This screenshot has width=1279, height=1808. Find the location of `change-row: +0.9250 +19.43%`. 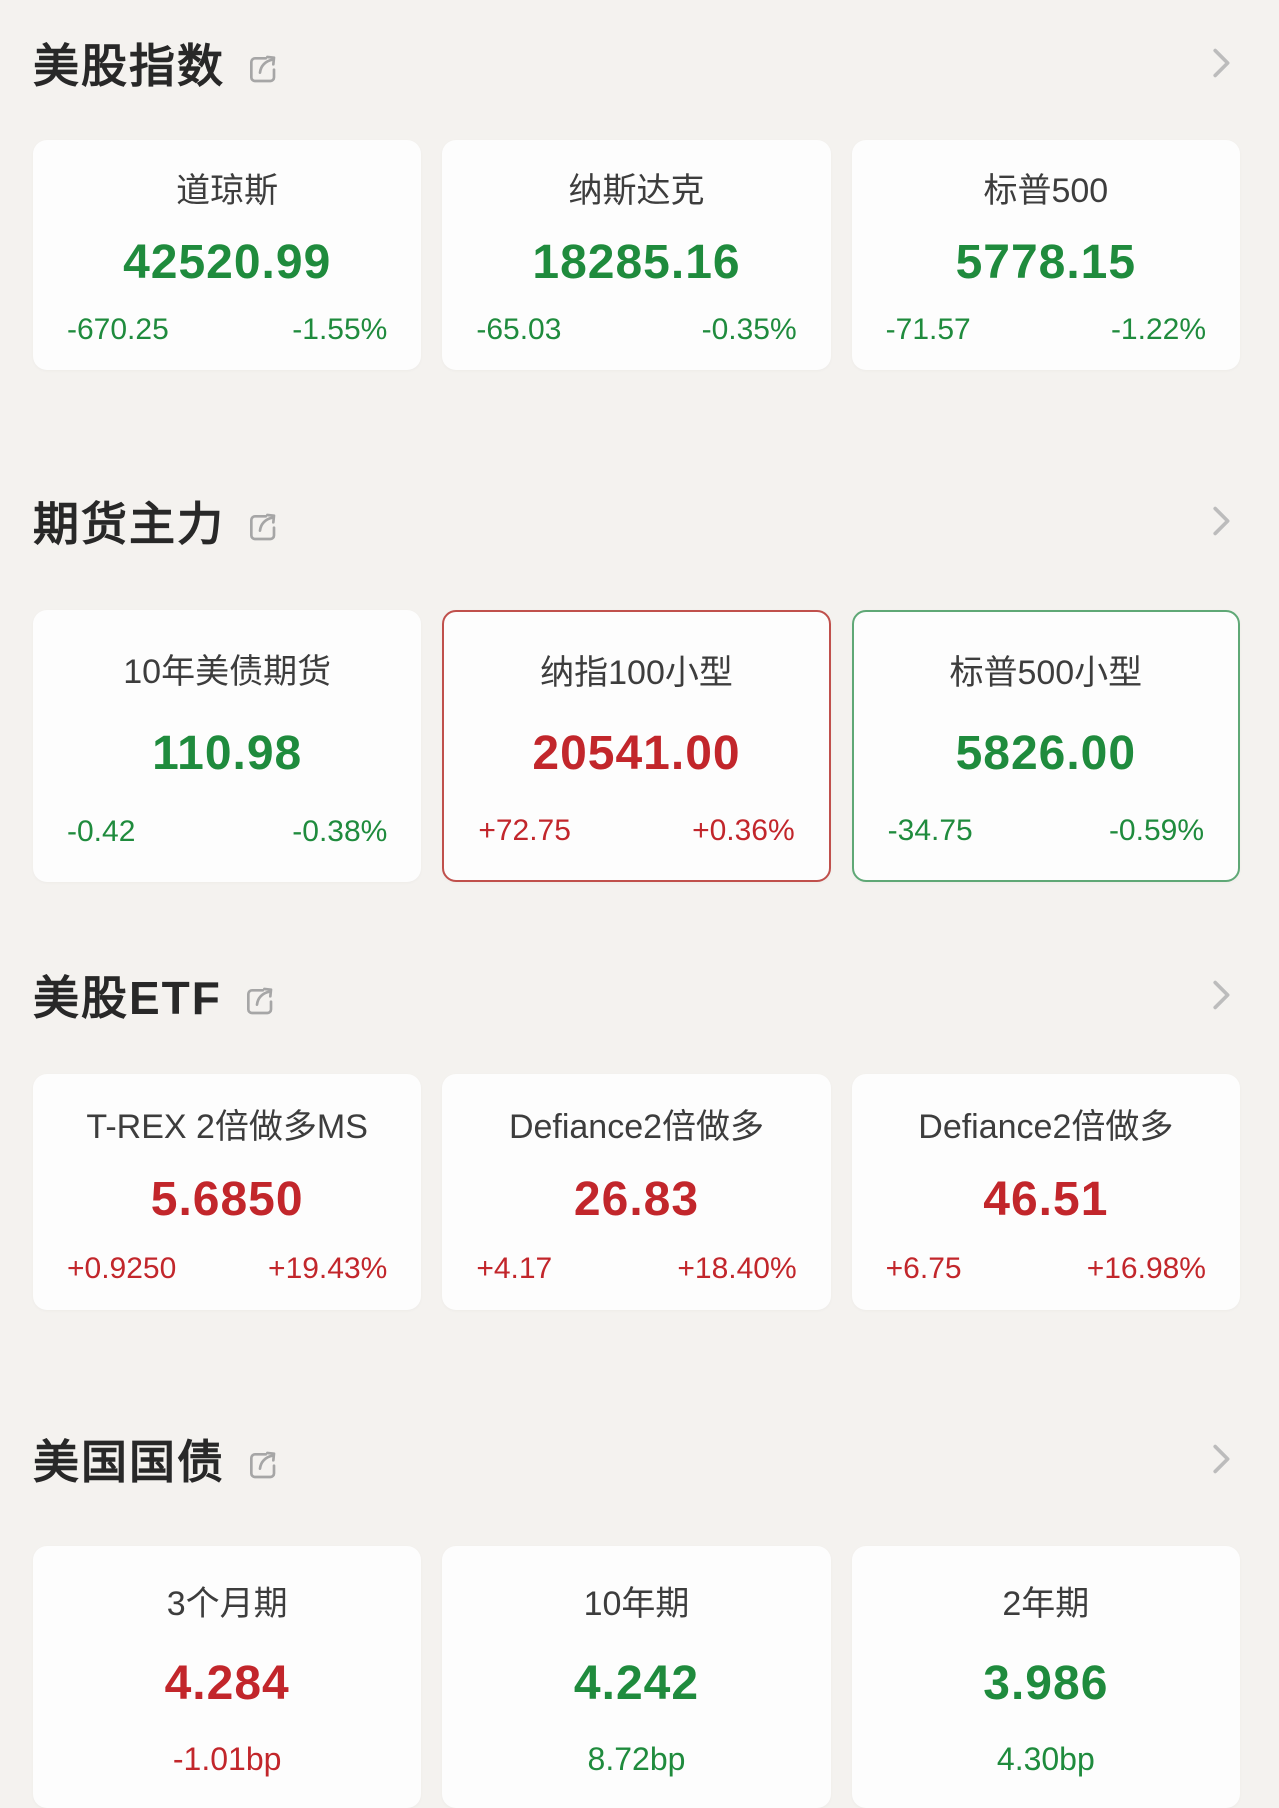

change-row: +0.9250 +19.43% is located at coordinates (227, 1269).